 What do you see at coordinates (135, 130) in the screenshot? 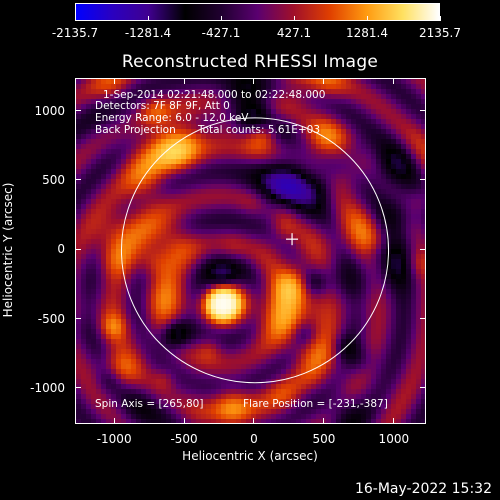
I see `method-label: Back Projection` at bounding box center [135, 130].